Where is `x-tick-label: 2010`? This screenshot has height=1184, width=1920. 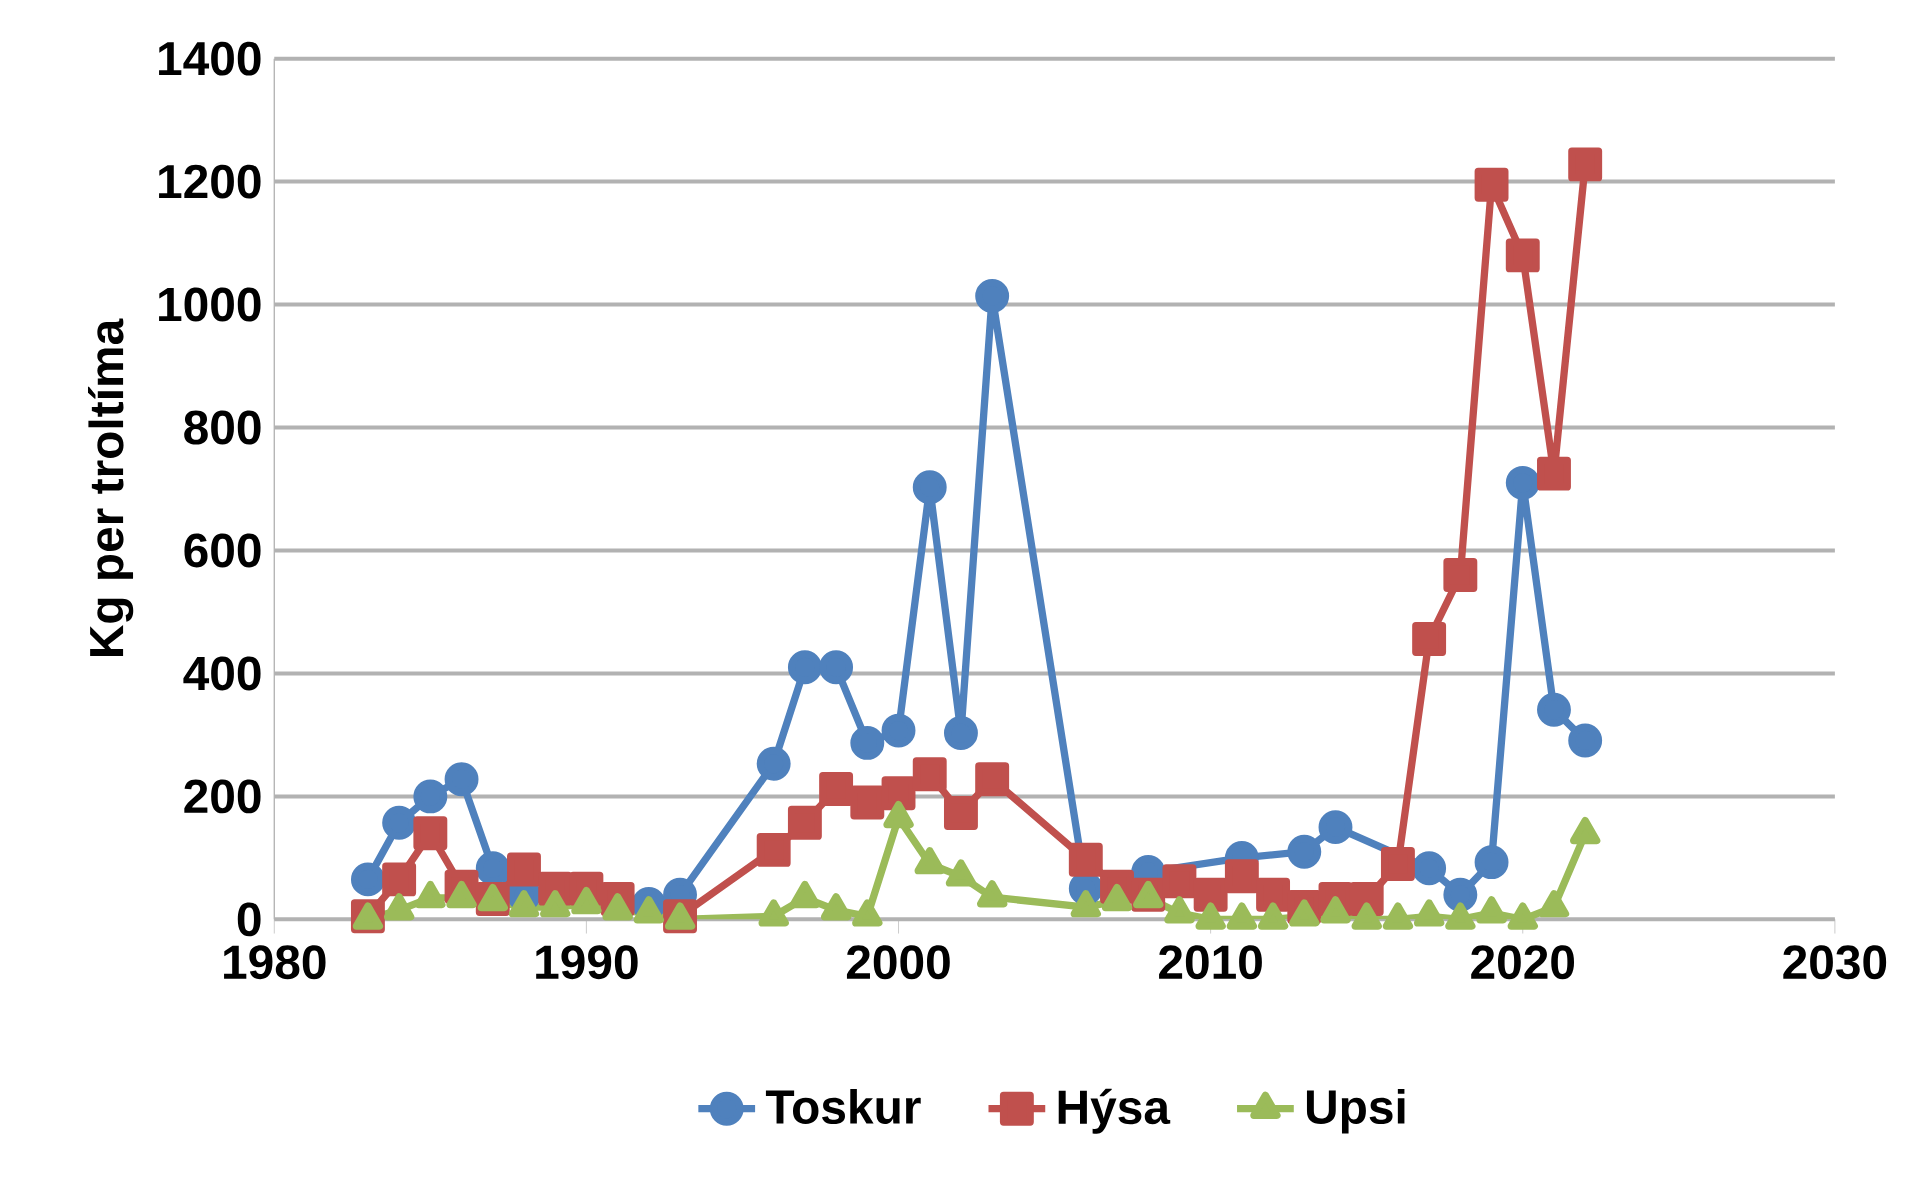
x-tick-label: 2010 is located at coordinates (1210, 962).